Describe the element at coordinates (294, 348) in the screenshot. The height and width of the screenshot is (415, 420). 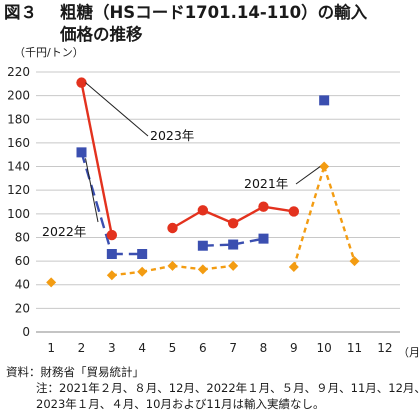
I see `x-tick-label: 9` at that location.